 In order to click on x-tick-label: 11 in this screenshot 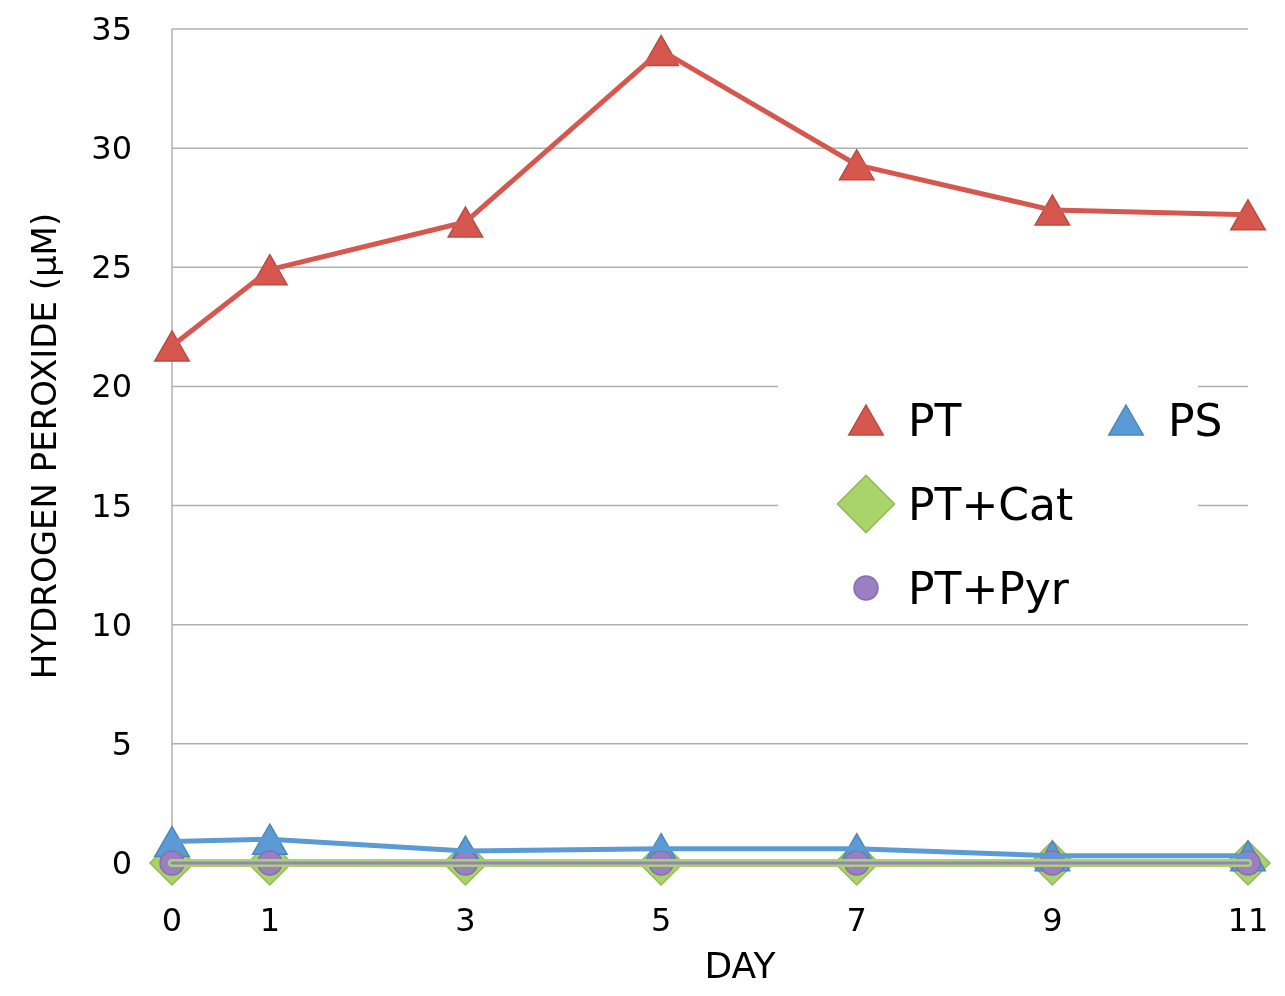, I will do `click(1248, 920)`.